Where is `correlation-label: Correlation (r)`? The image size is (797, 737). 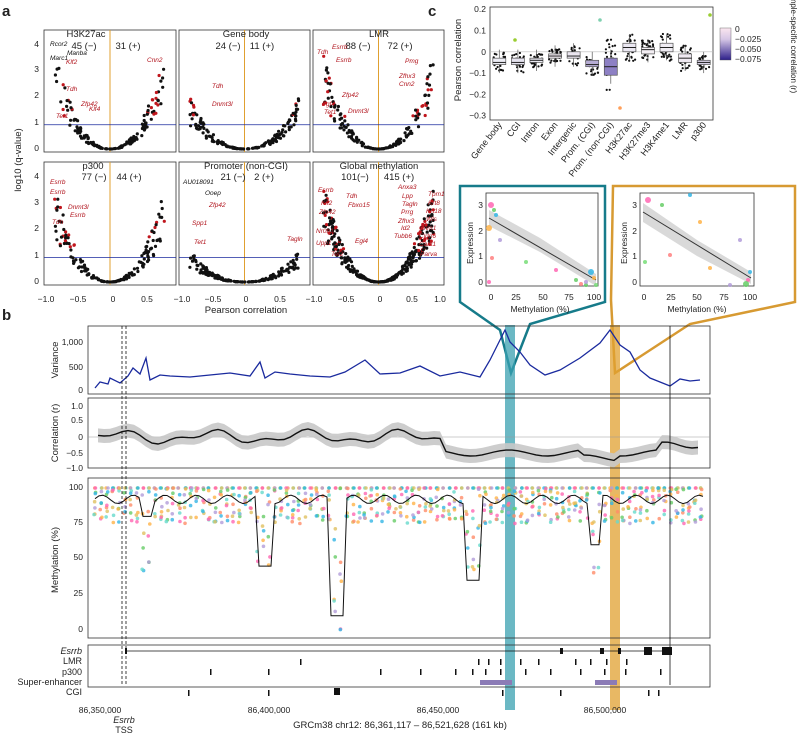
correlation-label: Correlation (r) is located at coordinates (55, 433).